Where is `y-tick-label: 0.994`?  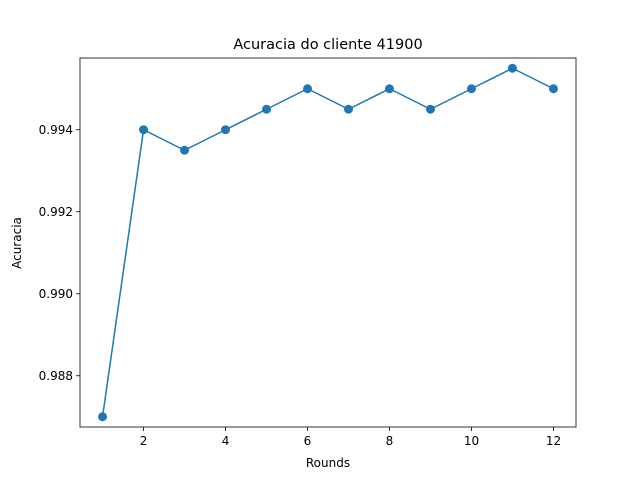 y-tick-label: 0.994 is located at coordinates (56, 130).